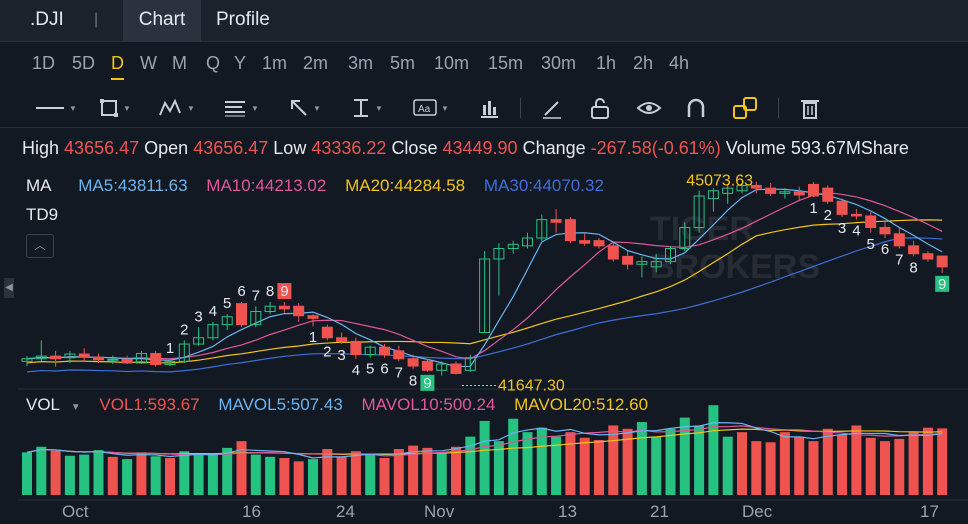 The width and height of the screenshot is (968, 524). Describe the element at coordinates (452, 63) in the screenshot. I see `period-10m: 10m` at that location.